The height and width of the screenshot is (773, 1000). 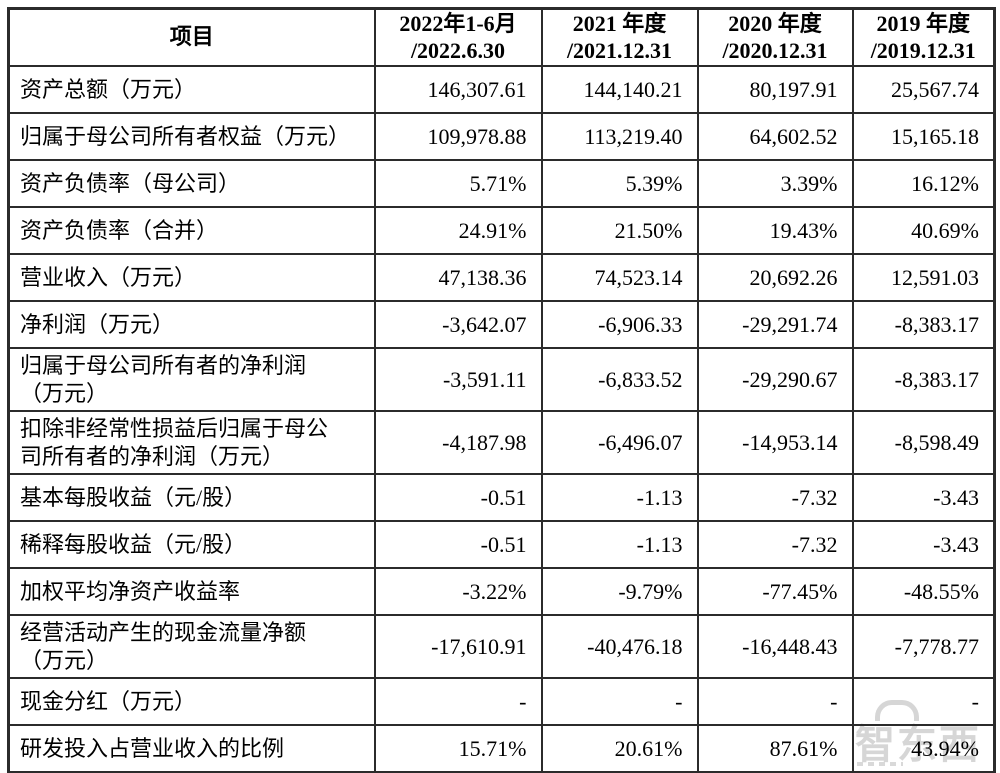 What do you see at coordinates (619, 324) in the screenshot?
I see `cell-value: -6,906.33` at bounding box center [619, 324].